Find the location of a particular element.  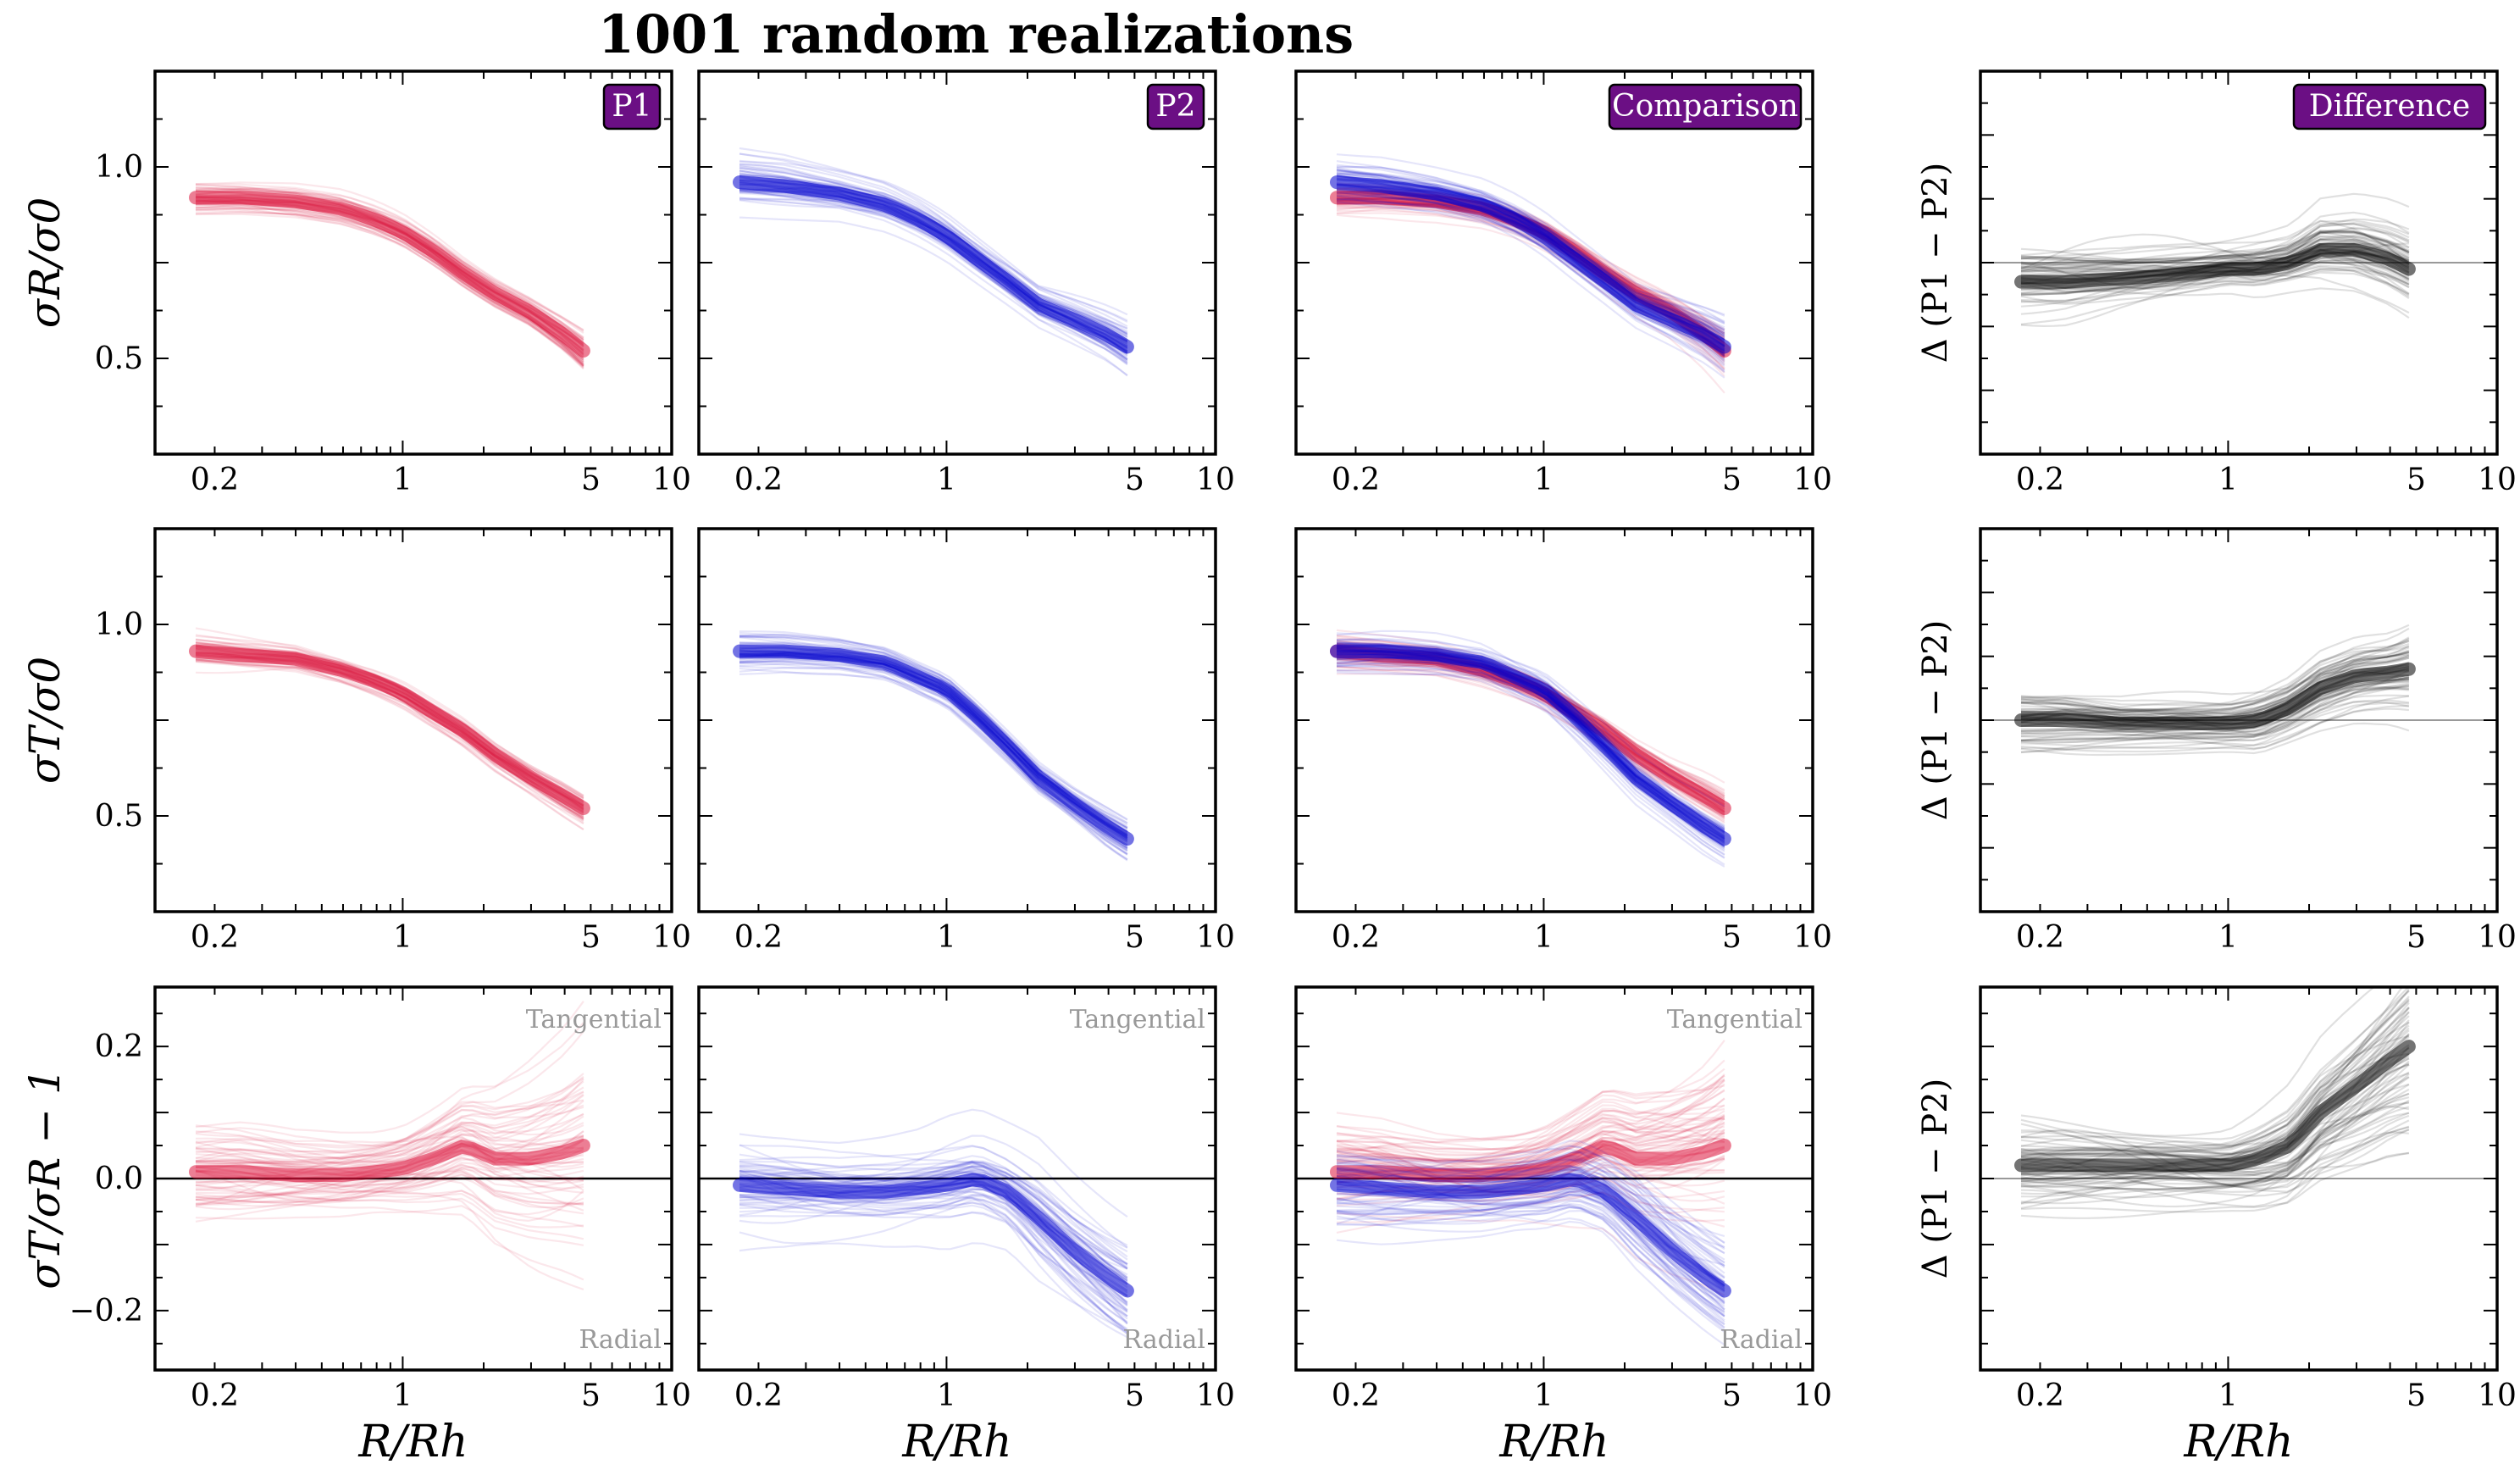

x-axis-label: R/Rh is located at coordinates (2238, 1442).